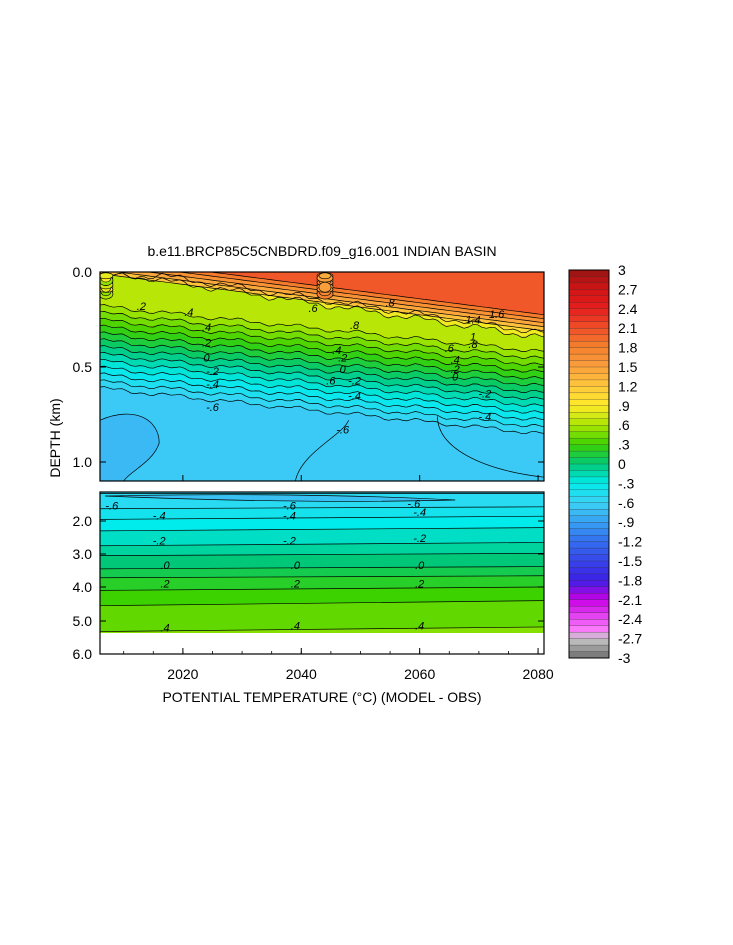 The width and height of the screenshot is (733, 945). Describe the element at coordinates (83, 272) in the screenshot. I see `y-tick-label: 0.0` at that location.